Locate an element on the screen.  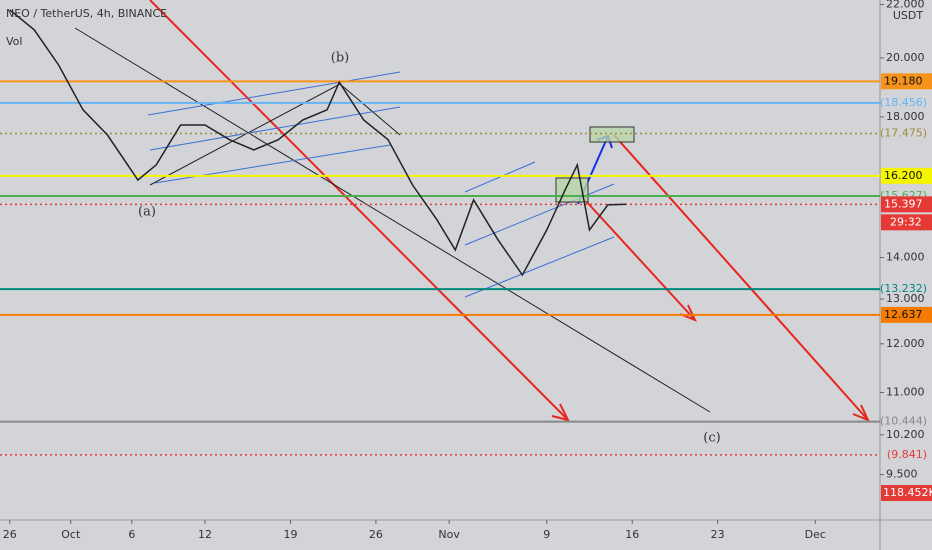
countdown: 29:32 is located at coordinates (906, 221).